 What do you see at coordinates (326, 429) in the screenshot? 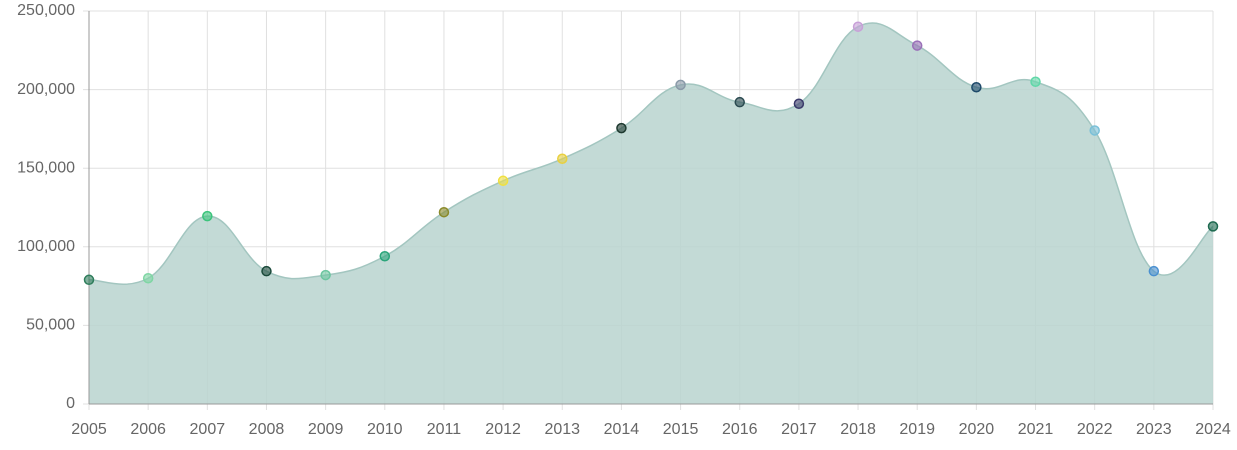
I see `x-tick-label: 2009` at bounding box center [326, 429].